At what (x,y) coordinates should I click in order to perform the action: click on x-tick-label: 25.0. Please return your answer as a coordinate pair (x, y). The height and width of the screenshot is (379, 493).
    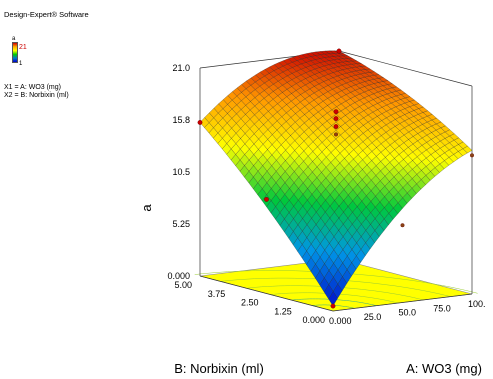
    Looking at the image, I should click on (373, 317).